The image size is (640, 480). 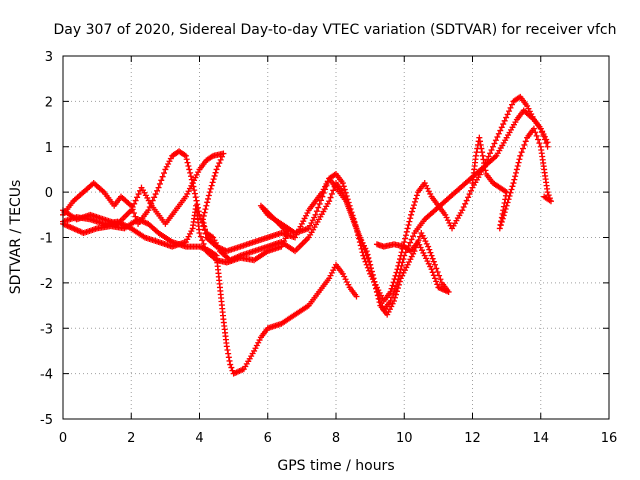 I want to click on y-tick-label: -3, so click(x=46, y=329).